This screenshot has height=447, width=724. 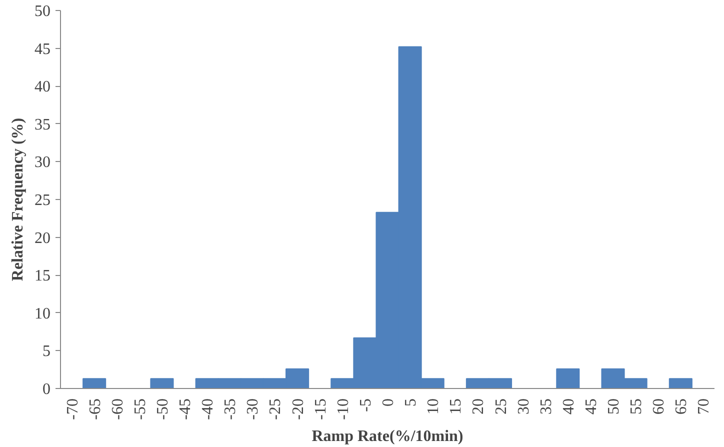 What do you see at coordinates (523, 406) in the screenshot?
I see `x-tick-label: 30` at bounding box center [523, 406].